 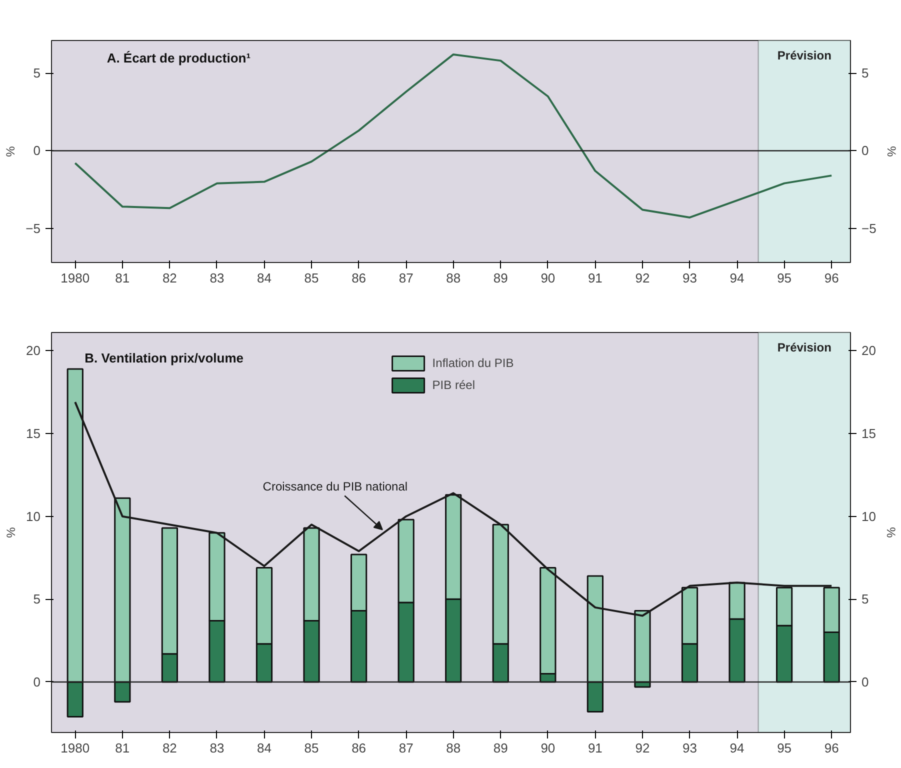 I want to click on text: B. Ventilation prix/volume, so click(x=164, y=358).